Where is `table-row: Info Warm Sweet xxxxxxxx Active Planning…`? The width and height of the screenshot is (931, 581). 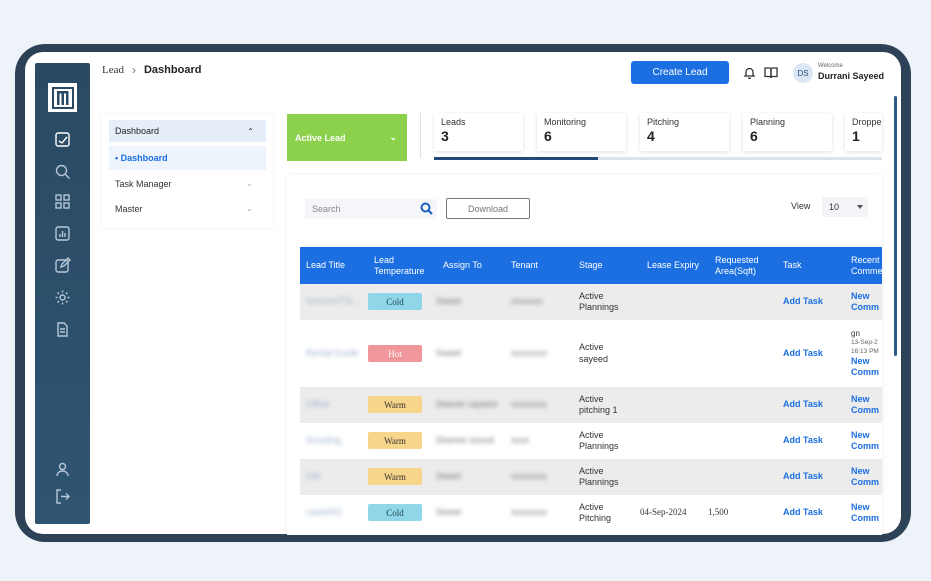 table-row: Info Warm Sweet xxxxxxxx Active Planning… is located at coordinates (591, 477).